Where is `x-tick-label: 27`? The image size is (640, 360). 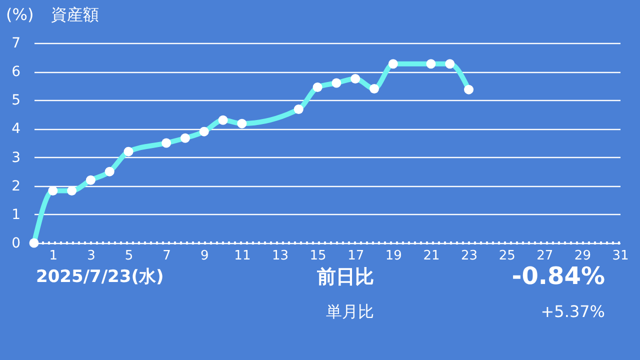
x-tick-label: 27 is located at coordinates (545, 256).